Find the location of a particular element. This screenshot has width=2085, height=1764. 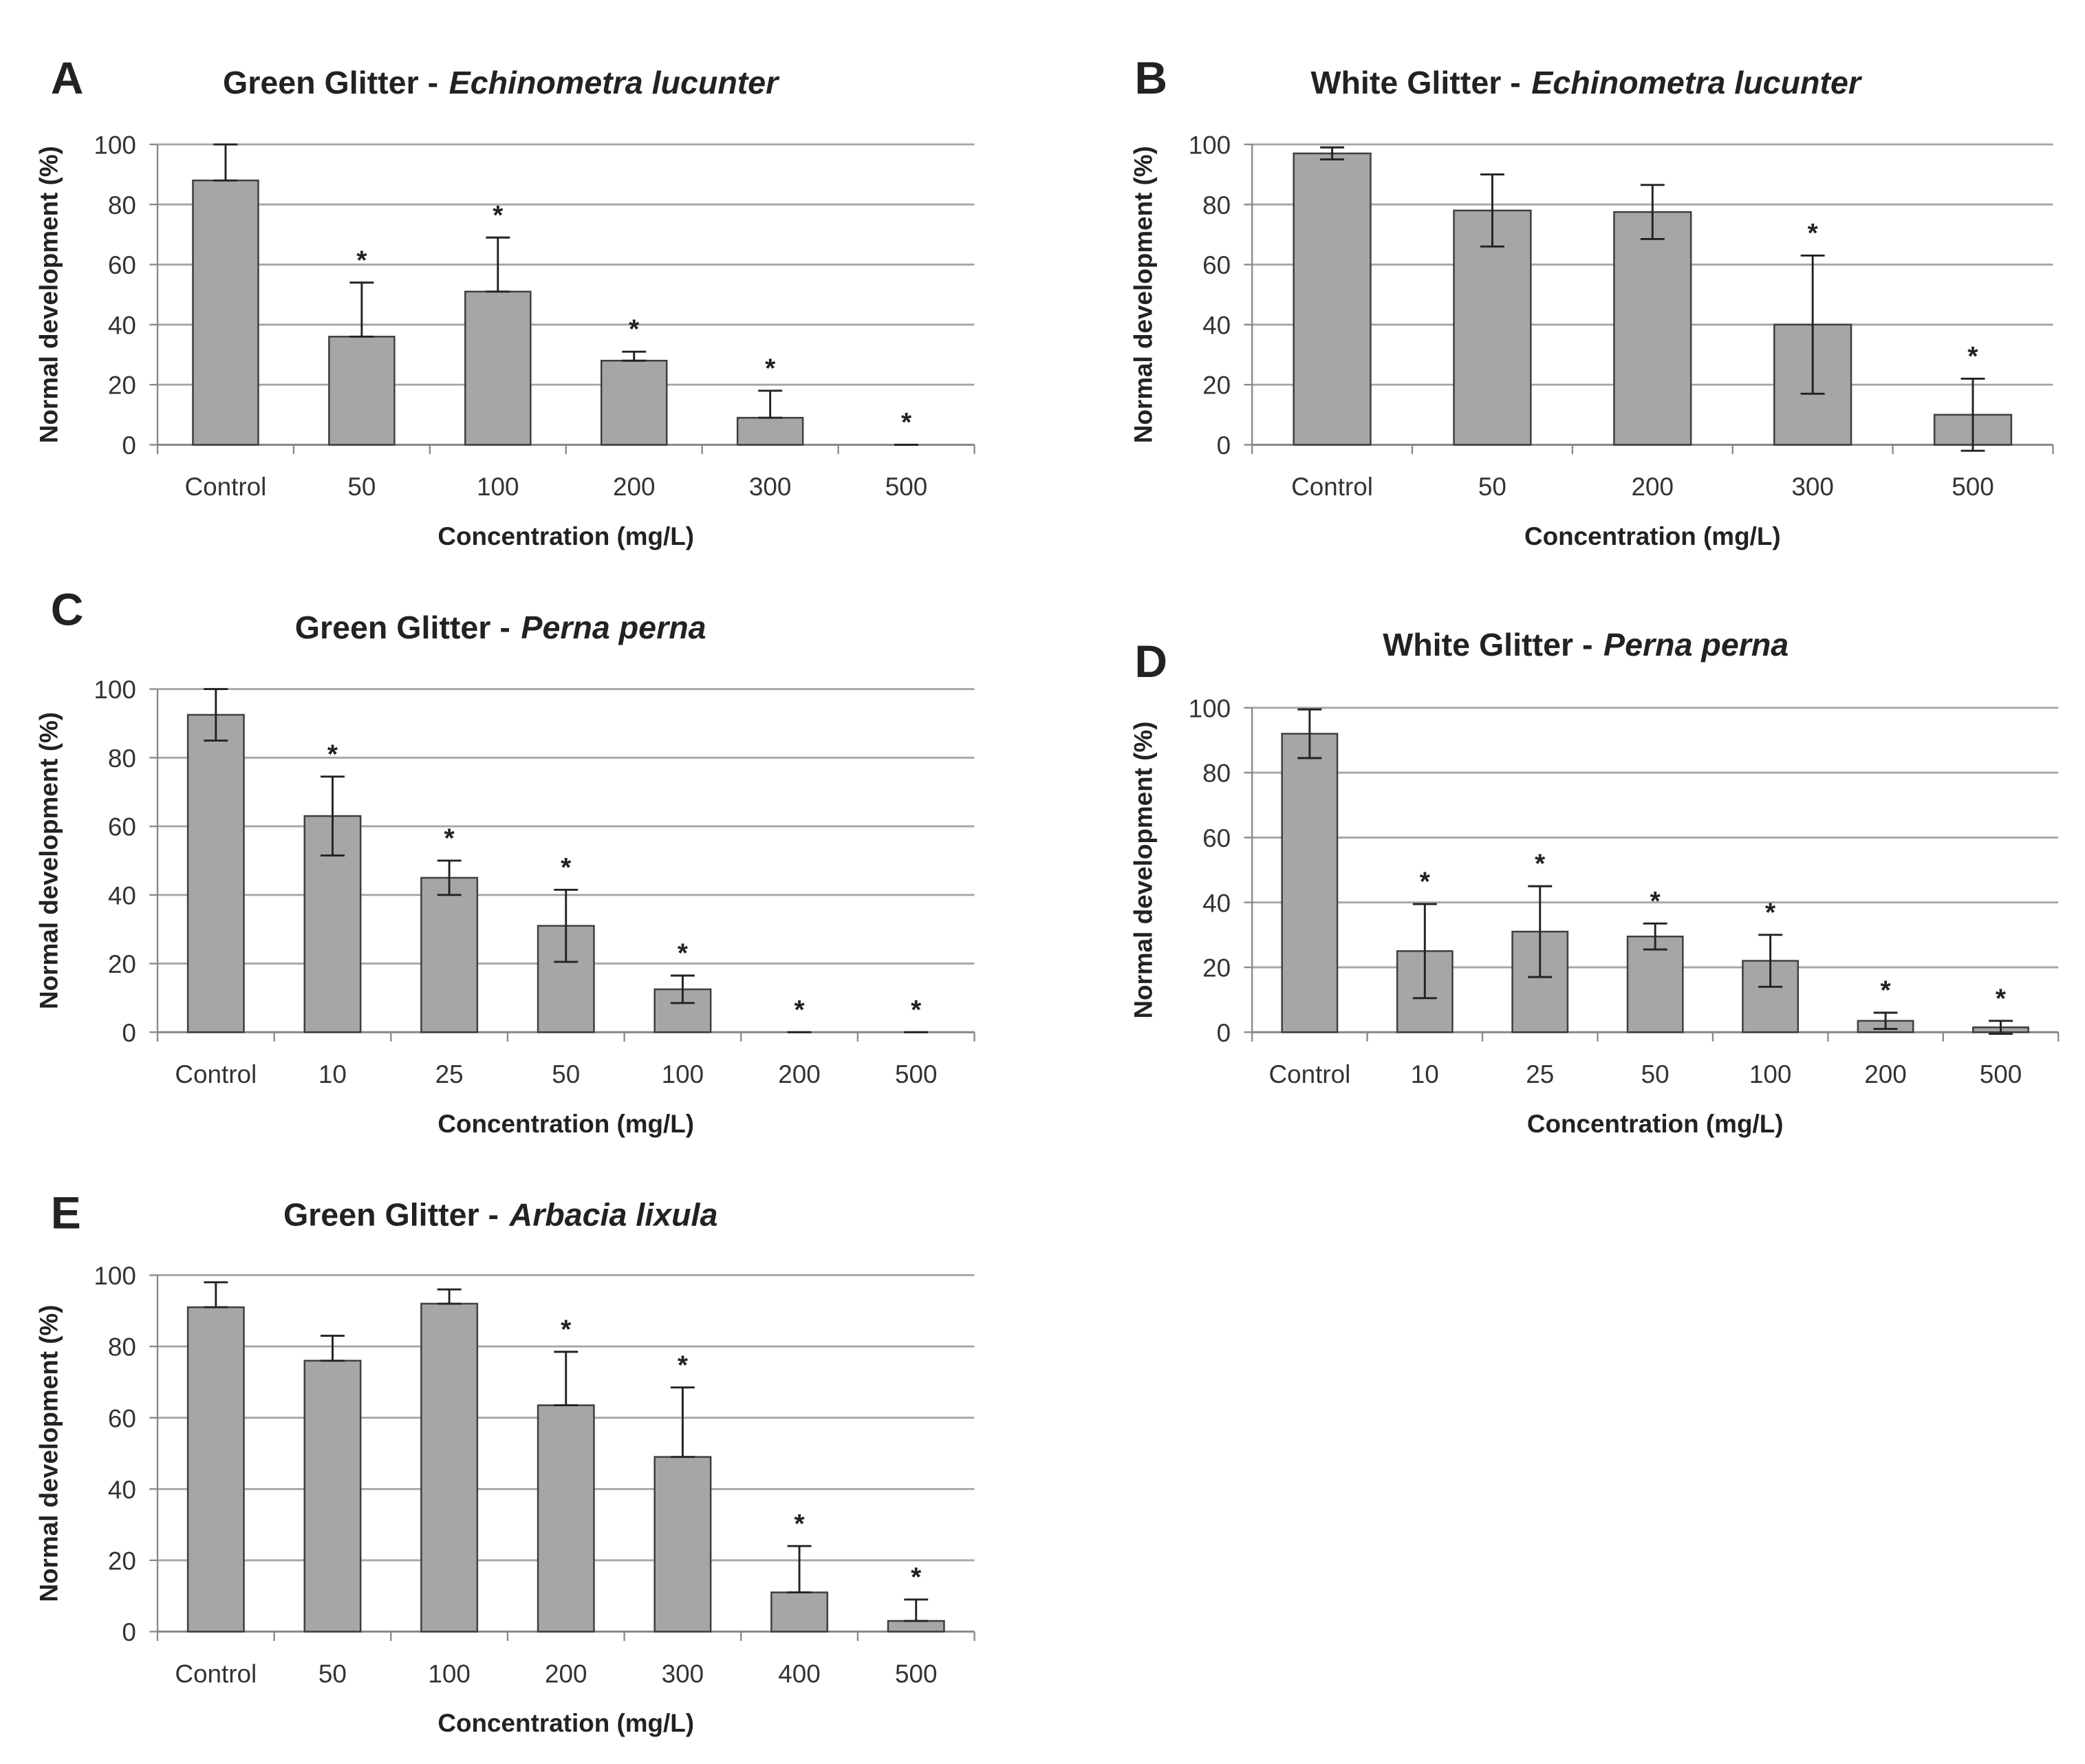

panel-letter: B is located at coordinates (1151, 77).